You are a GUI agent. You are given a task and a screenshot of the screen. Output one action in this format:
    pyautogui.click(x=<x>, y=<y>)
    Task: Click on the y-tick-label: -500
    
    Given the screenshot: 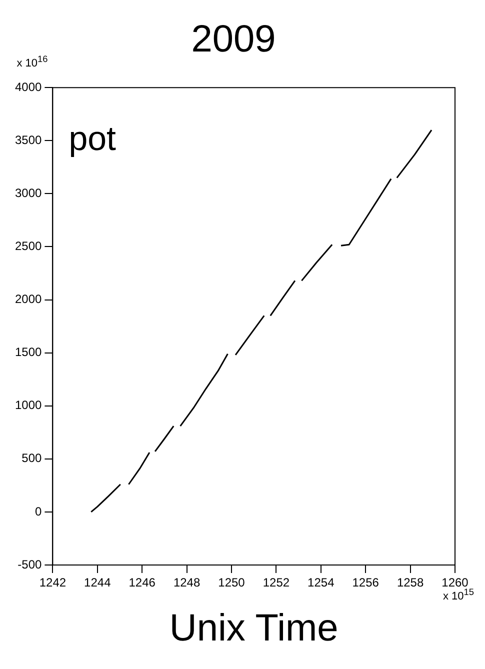 What is the action you would take?
    pyautogui.click(x=30, y=564)
    